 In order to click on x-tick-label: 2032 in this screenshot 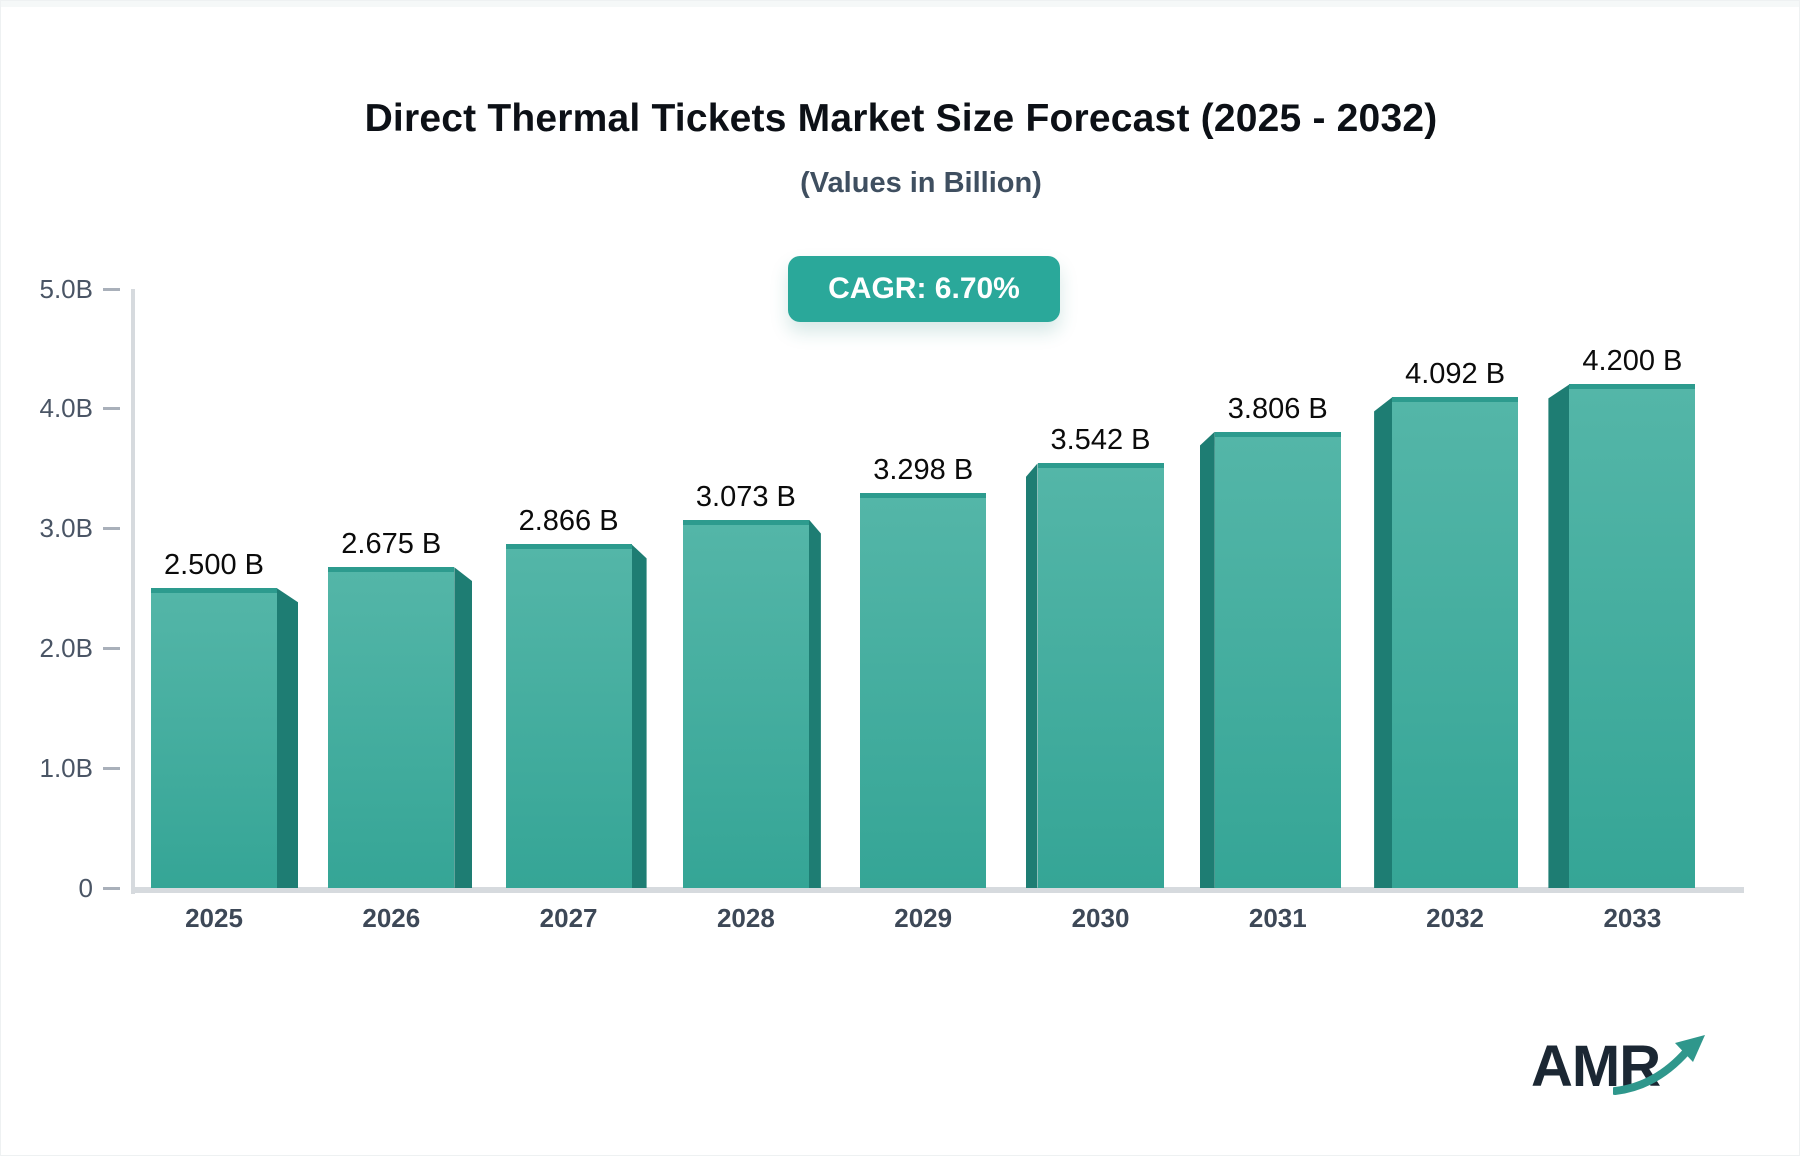, I will do `click(1455, 918)`.